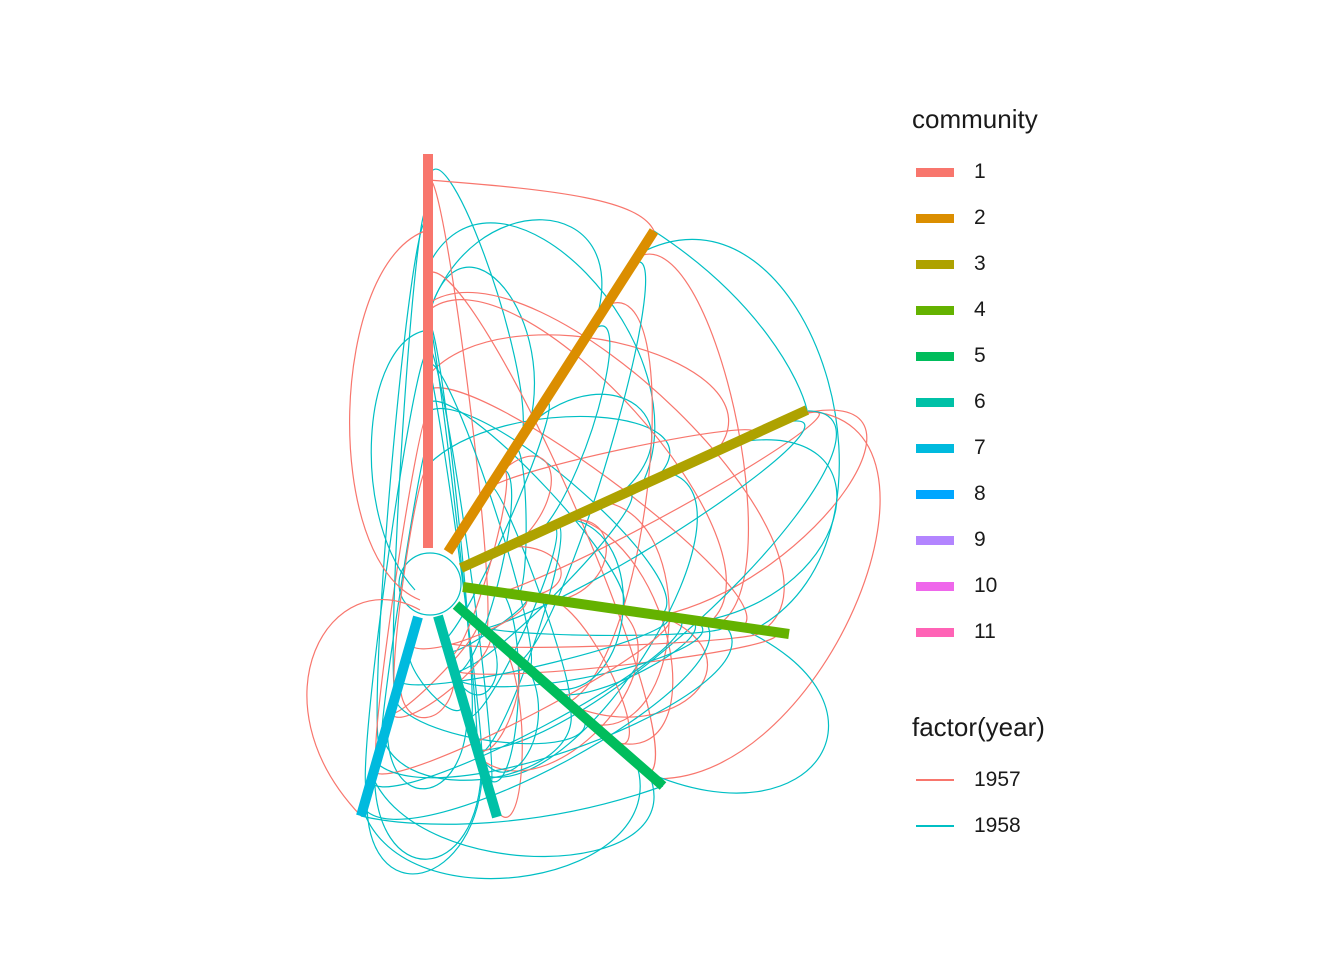 This screenshot has width=1344, height=960. I want to click on community-legend-title: community, so click(975, 119).